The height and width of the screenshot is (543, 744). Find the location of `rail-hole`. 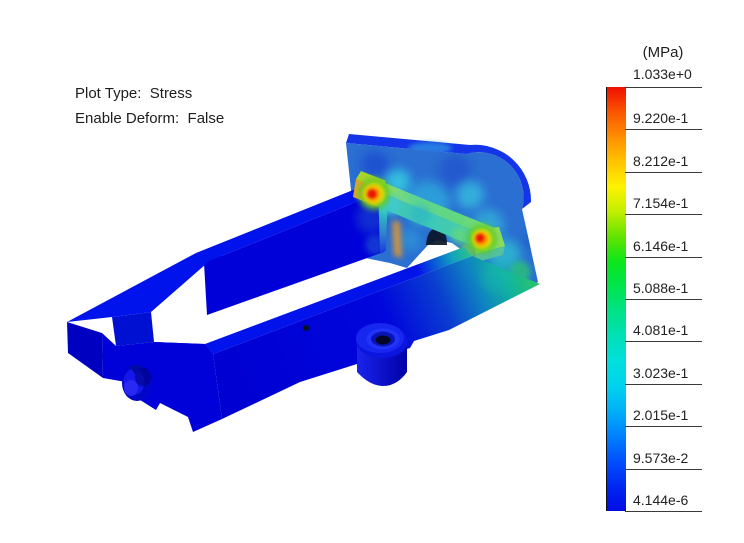

rail-hole is located at coordinates (306, 328).